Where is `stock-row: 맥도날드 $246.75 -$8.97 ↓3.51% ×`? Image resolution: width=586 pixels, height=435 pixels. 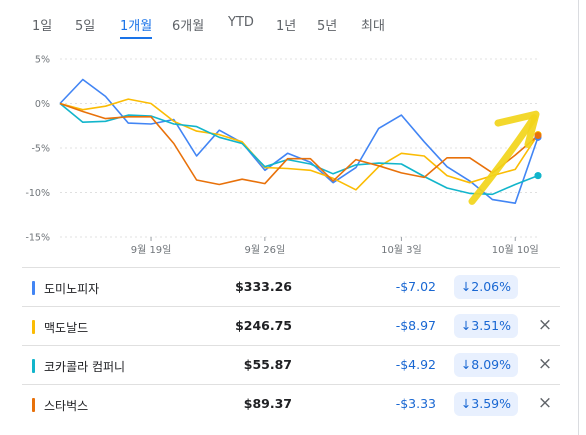 stock-row: 맥도날드 $246.75 -$8.97 ↓3.51% × is located at coordinates (291, 326).